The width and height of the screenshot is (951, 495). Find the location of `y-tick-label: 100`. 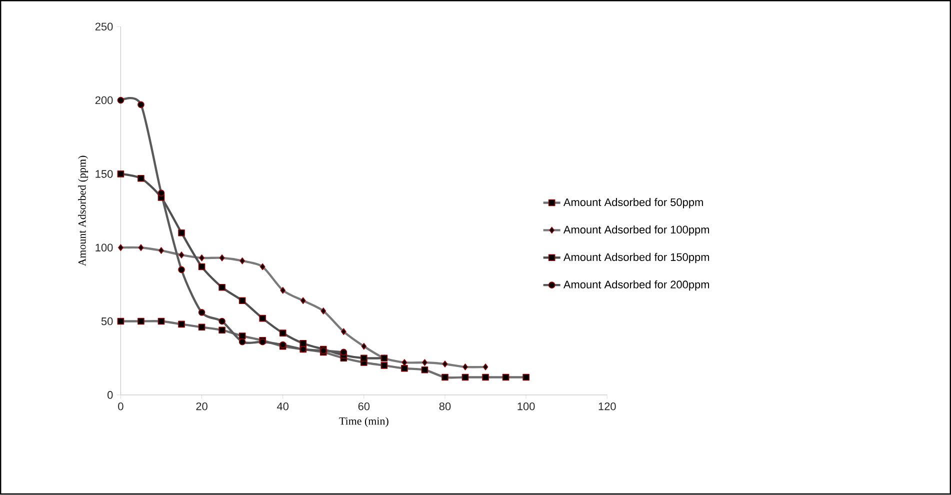

y-tick-label: 100 is located at coordinates (104, 248).